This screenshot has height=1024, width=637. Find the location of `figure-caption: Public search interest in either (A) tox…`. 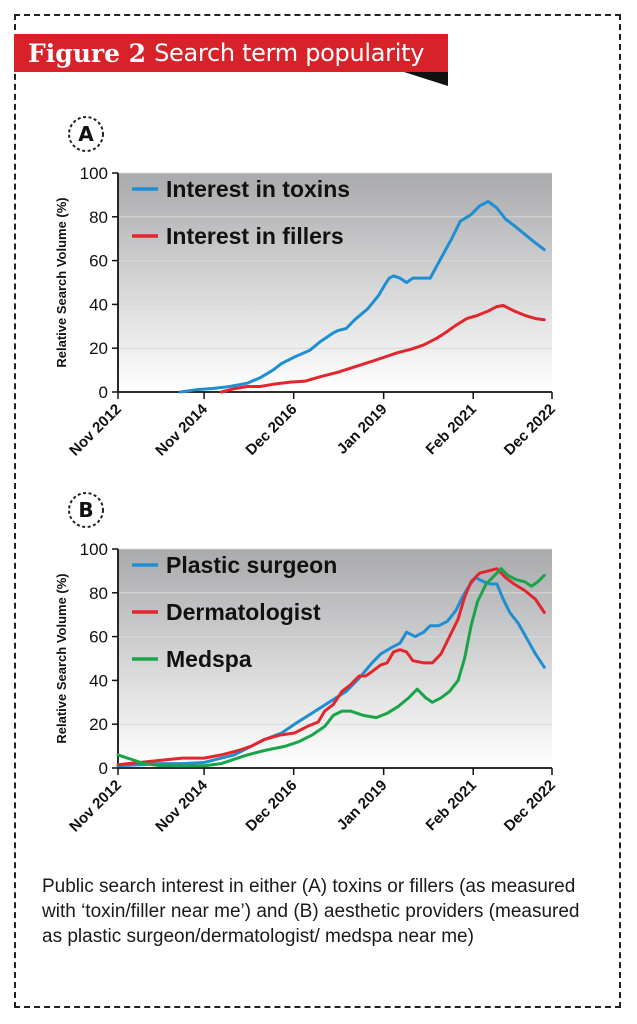

figure-caption: Public search interest in either (A) tox… is located at coordinates (311, 911).